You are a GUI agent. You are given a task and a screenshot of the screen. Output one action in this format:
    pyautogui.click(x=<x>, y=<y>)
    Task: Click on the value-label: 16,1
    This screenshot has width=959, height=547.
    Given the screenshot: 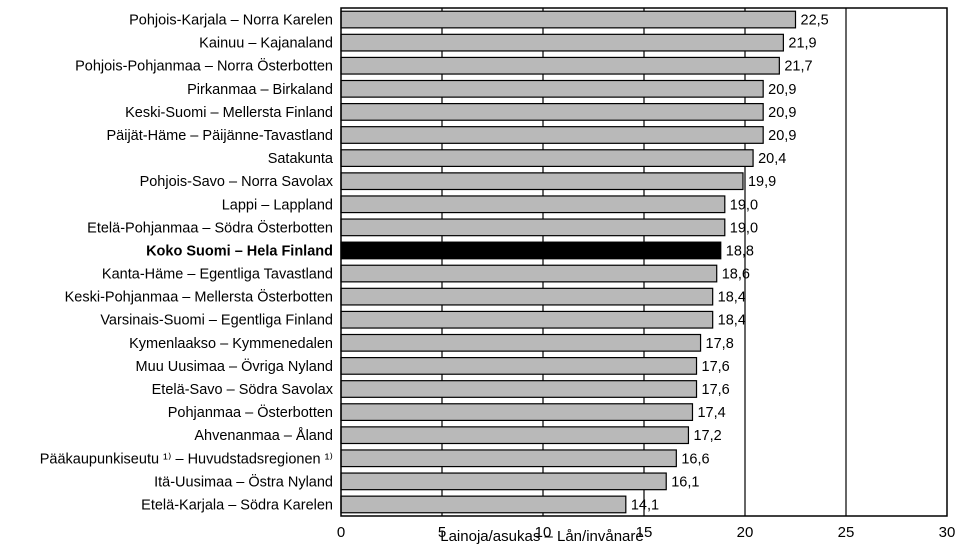 What is the action you would take?
    pyautogui.click(x=685, y=482)
    